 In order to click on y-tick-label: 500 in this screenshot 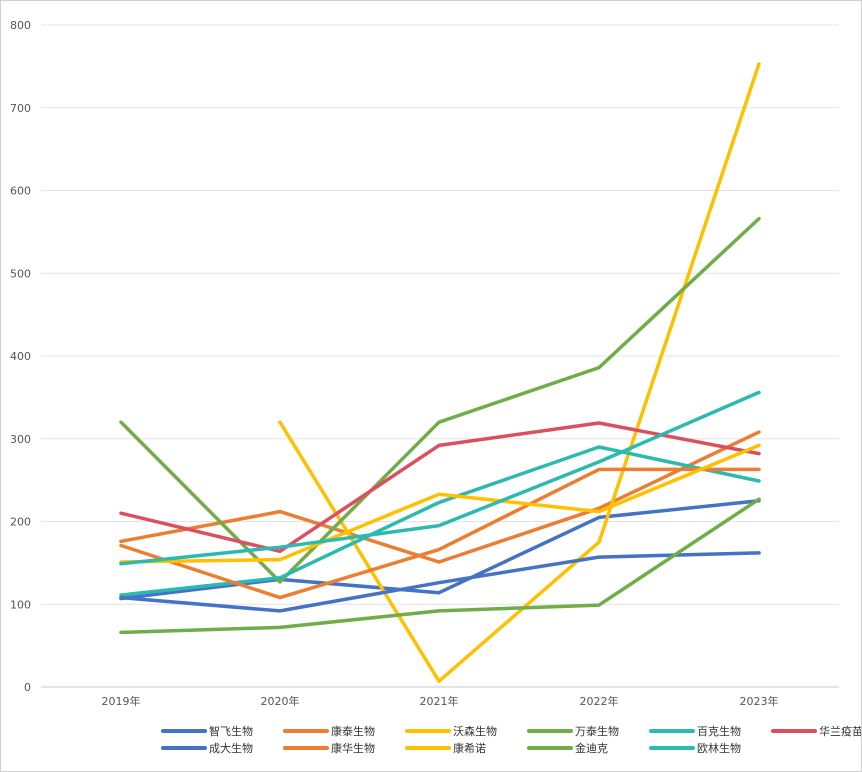, I will do `click(20, 273)`.